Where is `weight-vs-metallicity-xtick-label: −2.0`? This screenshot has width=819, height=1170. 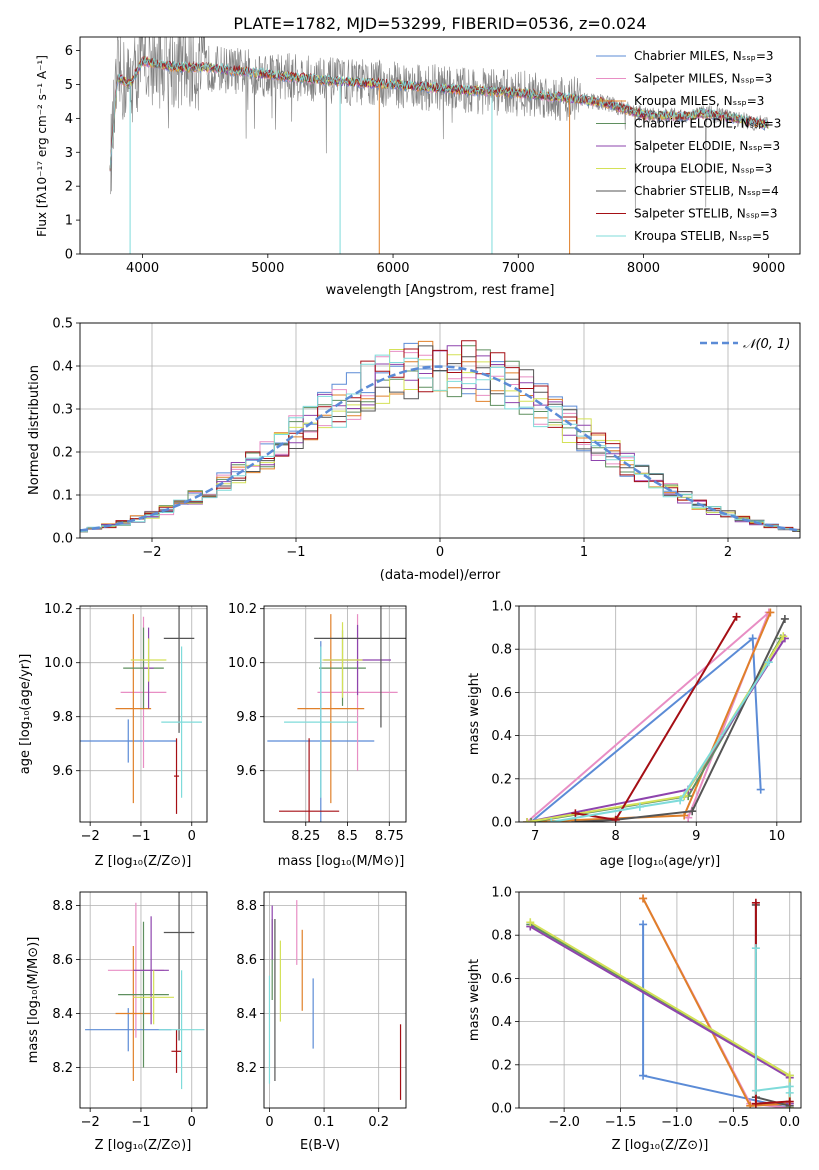 weight-vs-metallicity-xtick-label: −2.0 is located at coordinates (564, 1122).